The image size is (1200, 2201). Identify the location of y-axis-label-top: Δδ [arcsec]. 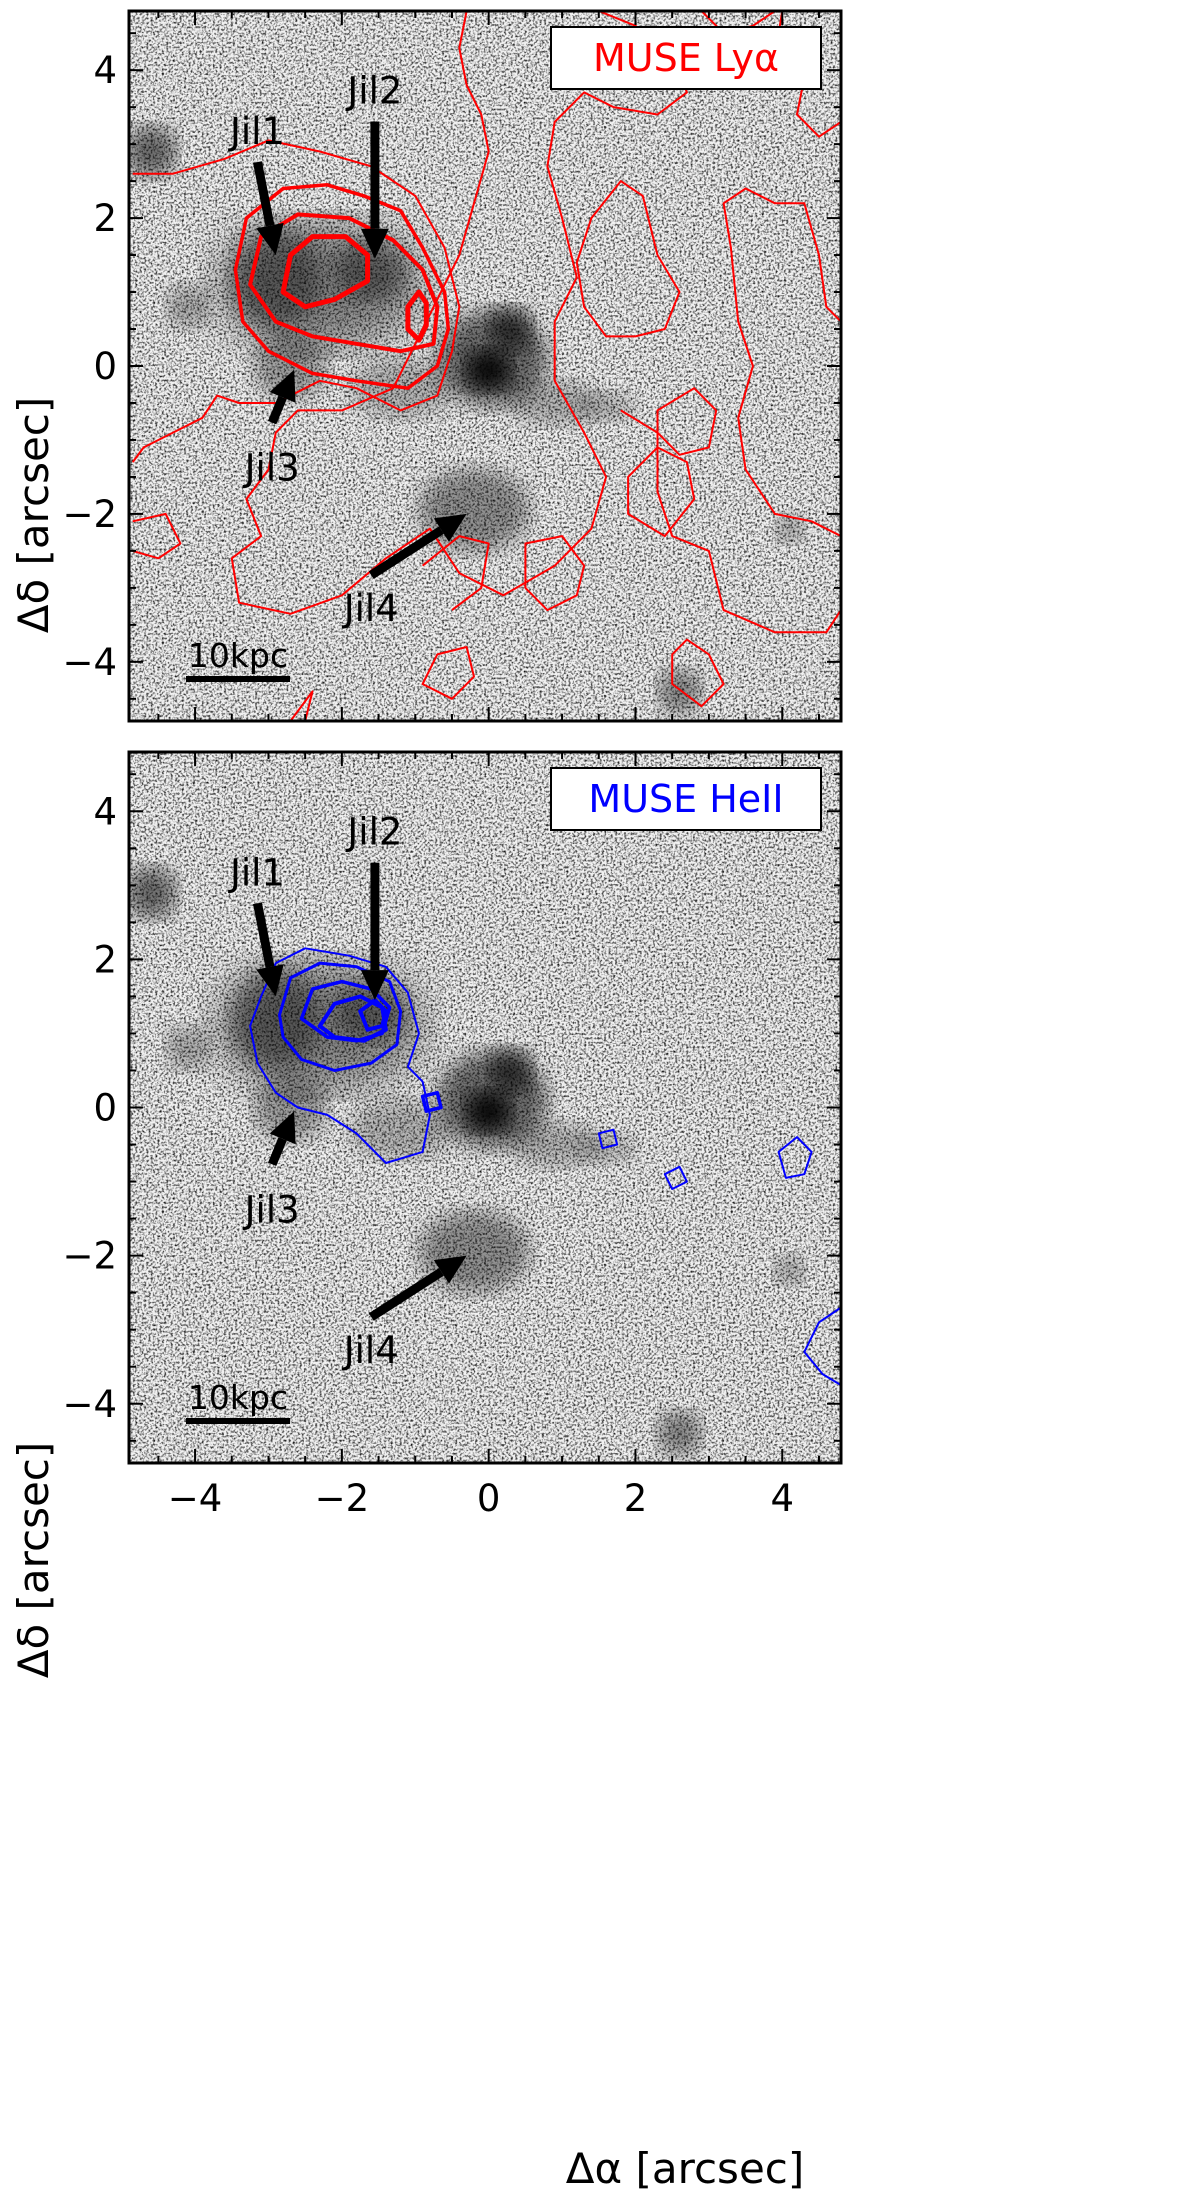
(33, 515).